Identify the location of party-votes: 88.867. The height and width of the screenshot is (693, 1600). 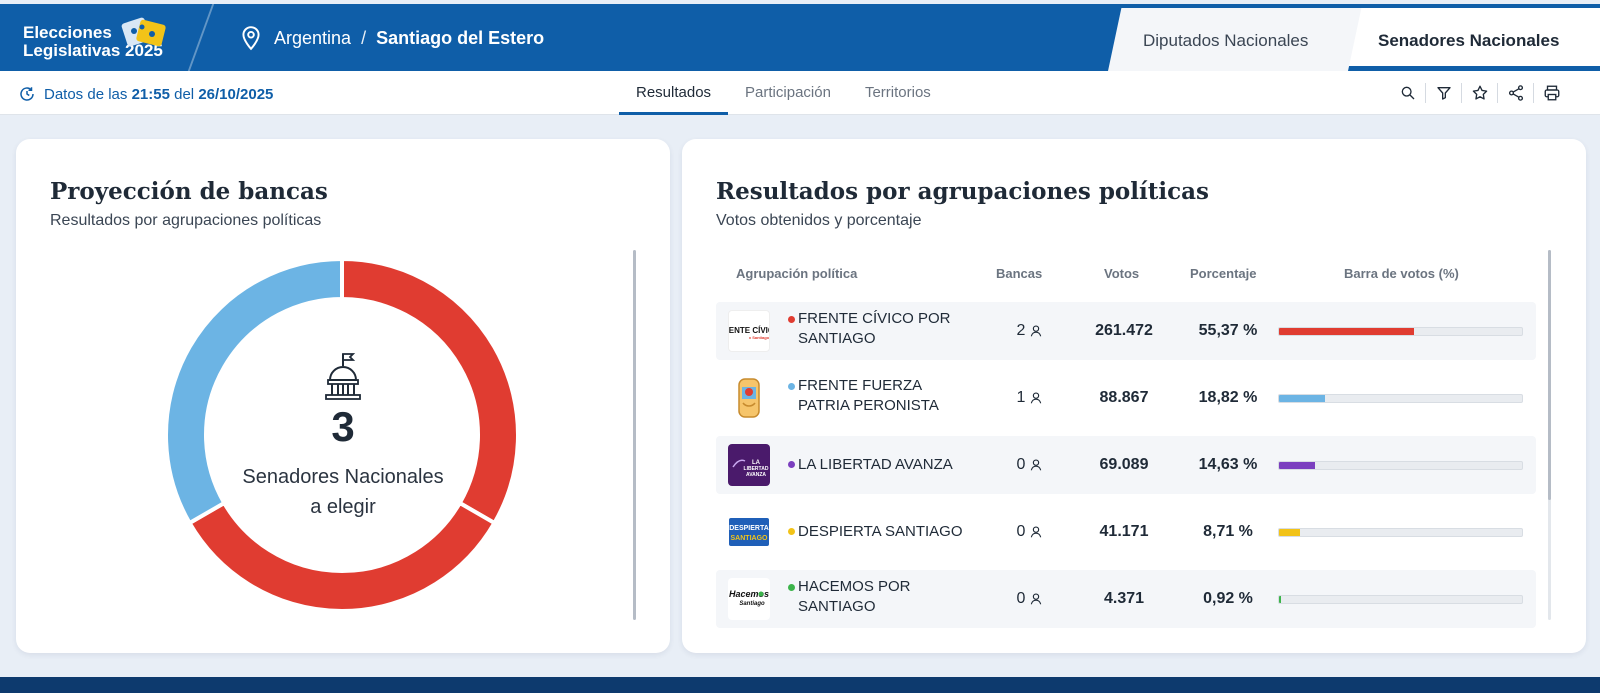
(1124, 397).